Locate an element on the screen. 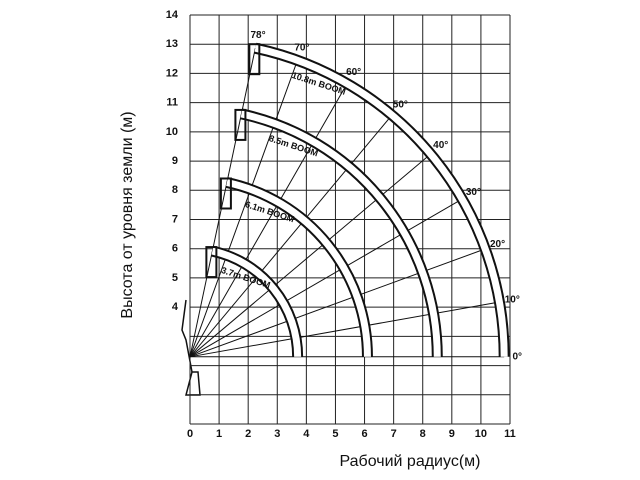  angle-label: 20° is located at coordinates (497, 244).